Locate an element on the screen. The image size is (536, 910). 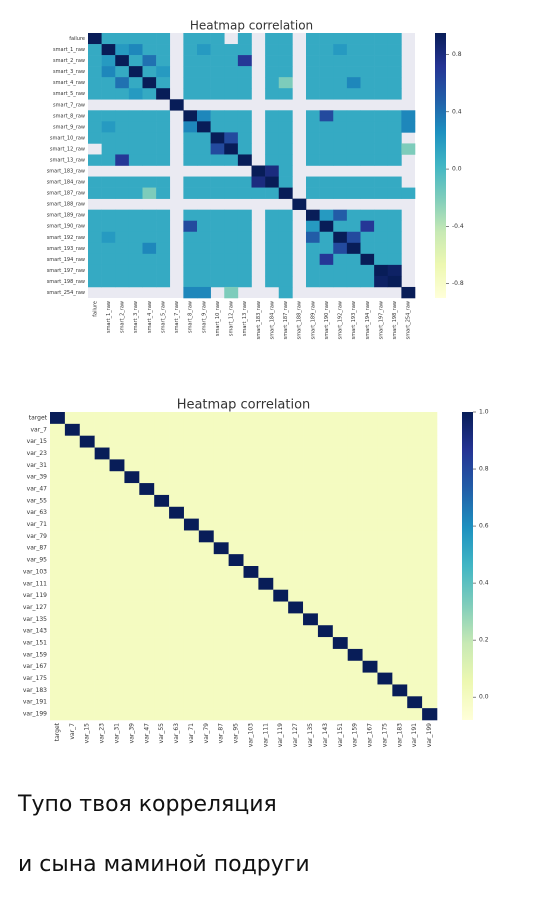
x-tick-label: smart_194_raw is located at coordinates (368, 320).